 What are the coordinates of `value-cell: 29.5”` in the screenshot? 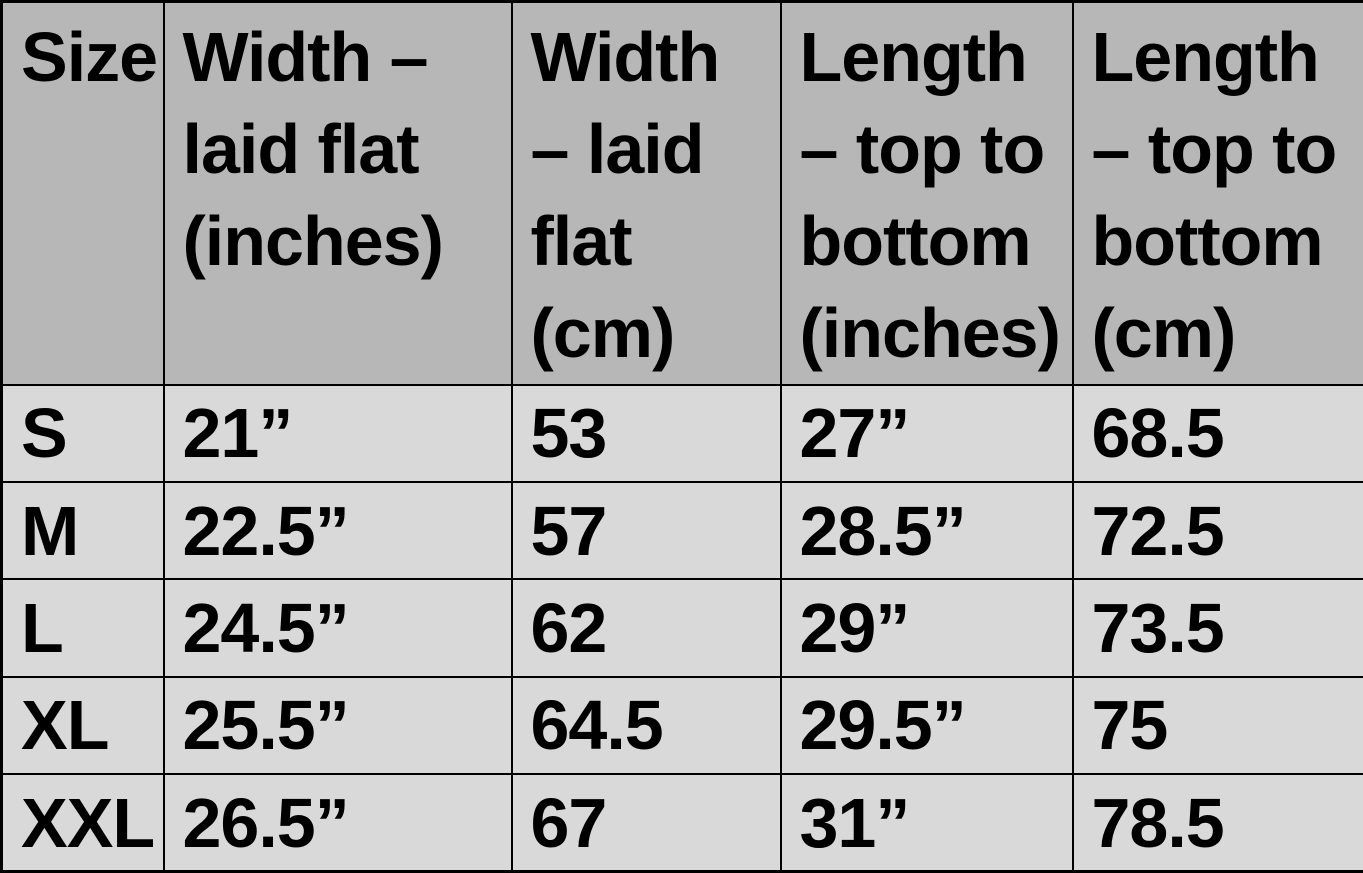 It's located at (926, 725).